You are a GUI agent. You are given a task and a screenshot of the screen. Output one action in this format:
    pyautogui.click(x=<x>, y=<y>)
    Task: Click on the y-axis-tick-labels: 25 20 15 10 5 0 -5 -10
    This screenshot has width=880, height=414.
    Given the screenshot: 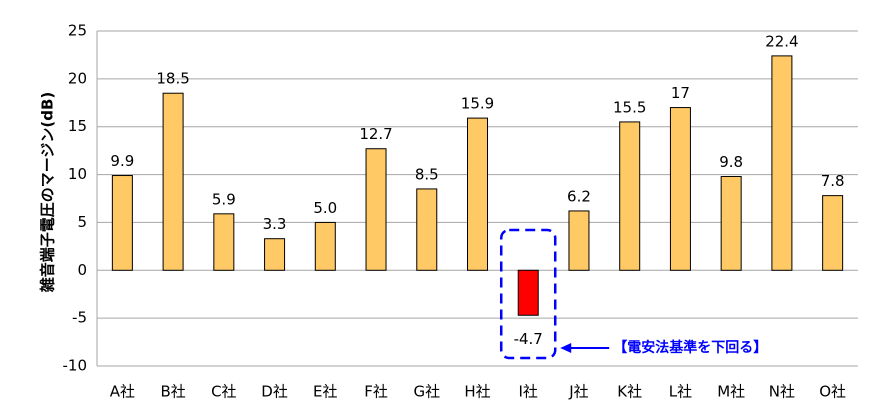 What is the action you would take?
    pyautogui.click(x=75, y=198)
    